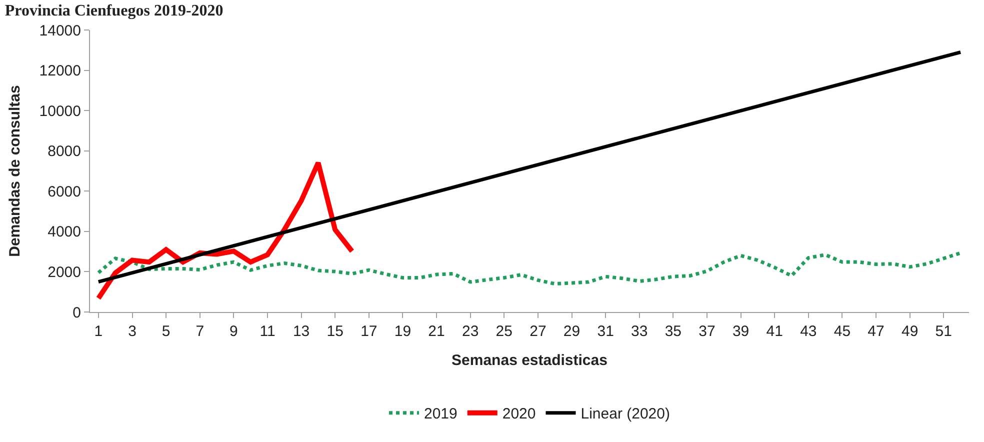  Describe the element at coordinates (808, 331) in the screenshot. I see `x-tick-label: 43` at that location.